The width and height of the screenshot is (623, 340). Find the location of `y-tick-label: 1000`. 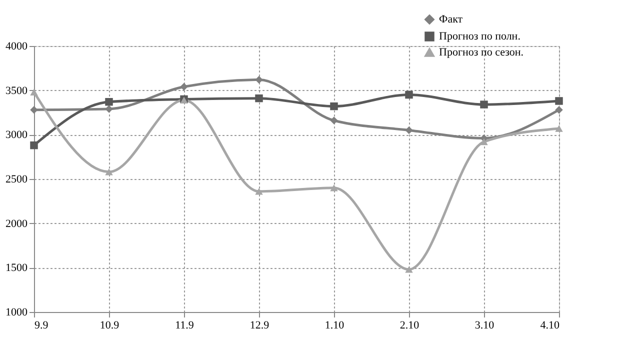

y-tick-label: 1000 is located at coordinates (17, 312).